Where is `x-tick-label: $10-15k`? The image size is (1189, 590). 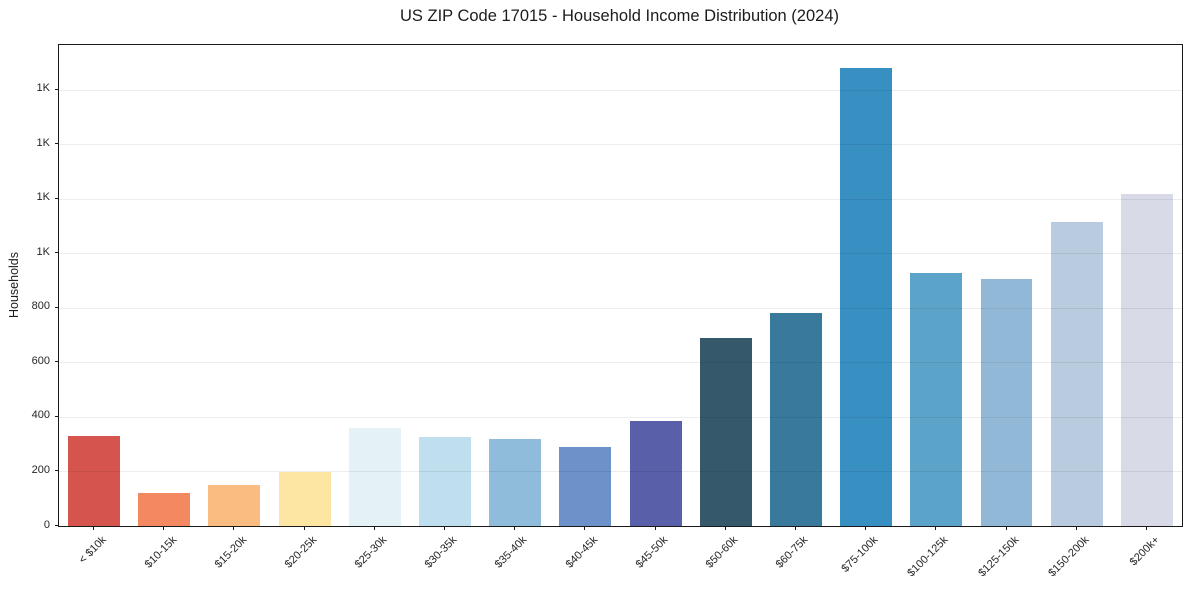 x-tick-label: $10-15k is located at coordinates (160, 552).